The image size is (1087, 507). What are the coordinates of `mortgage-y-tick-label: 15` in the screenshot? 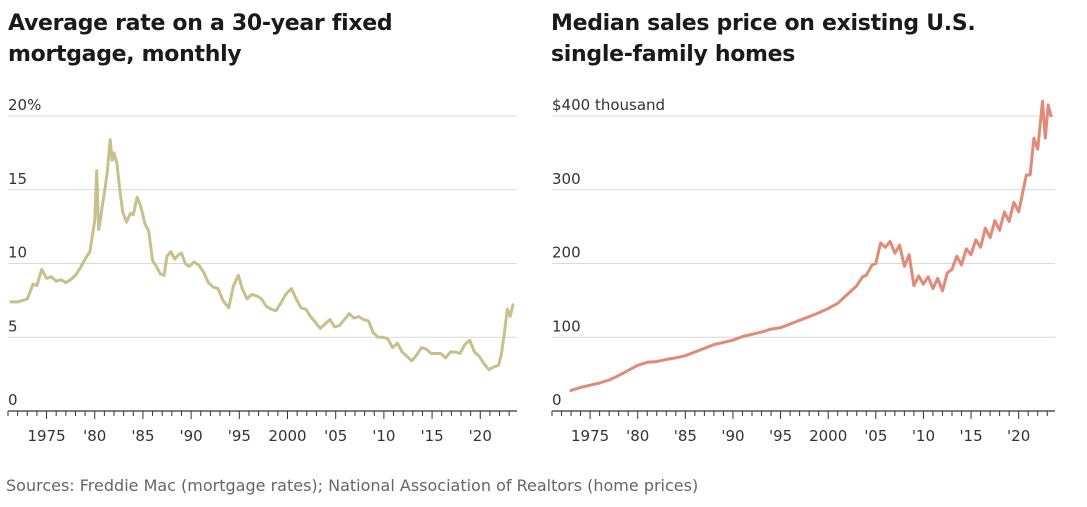 It's located at (17, 179).